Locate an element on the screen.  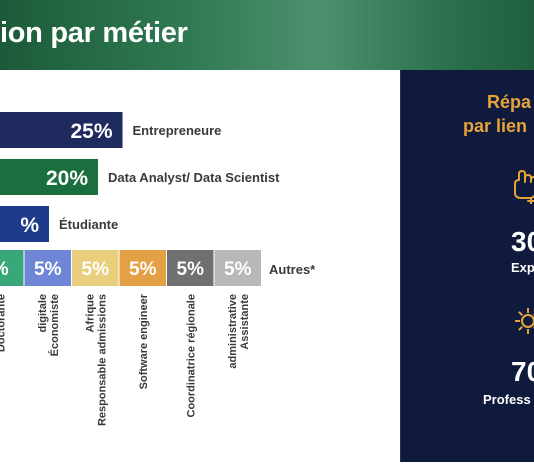
data-label-entrepreneure: 25% is located at coordinates (91, 131).